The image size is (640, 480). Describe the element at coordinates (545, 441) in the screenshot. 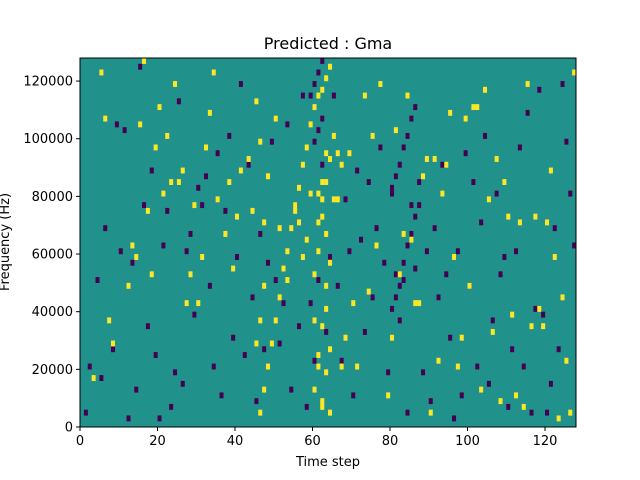

I see `x-tick-label: 120` at that location.